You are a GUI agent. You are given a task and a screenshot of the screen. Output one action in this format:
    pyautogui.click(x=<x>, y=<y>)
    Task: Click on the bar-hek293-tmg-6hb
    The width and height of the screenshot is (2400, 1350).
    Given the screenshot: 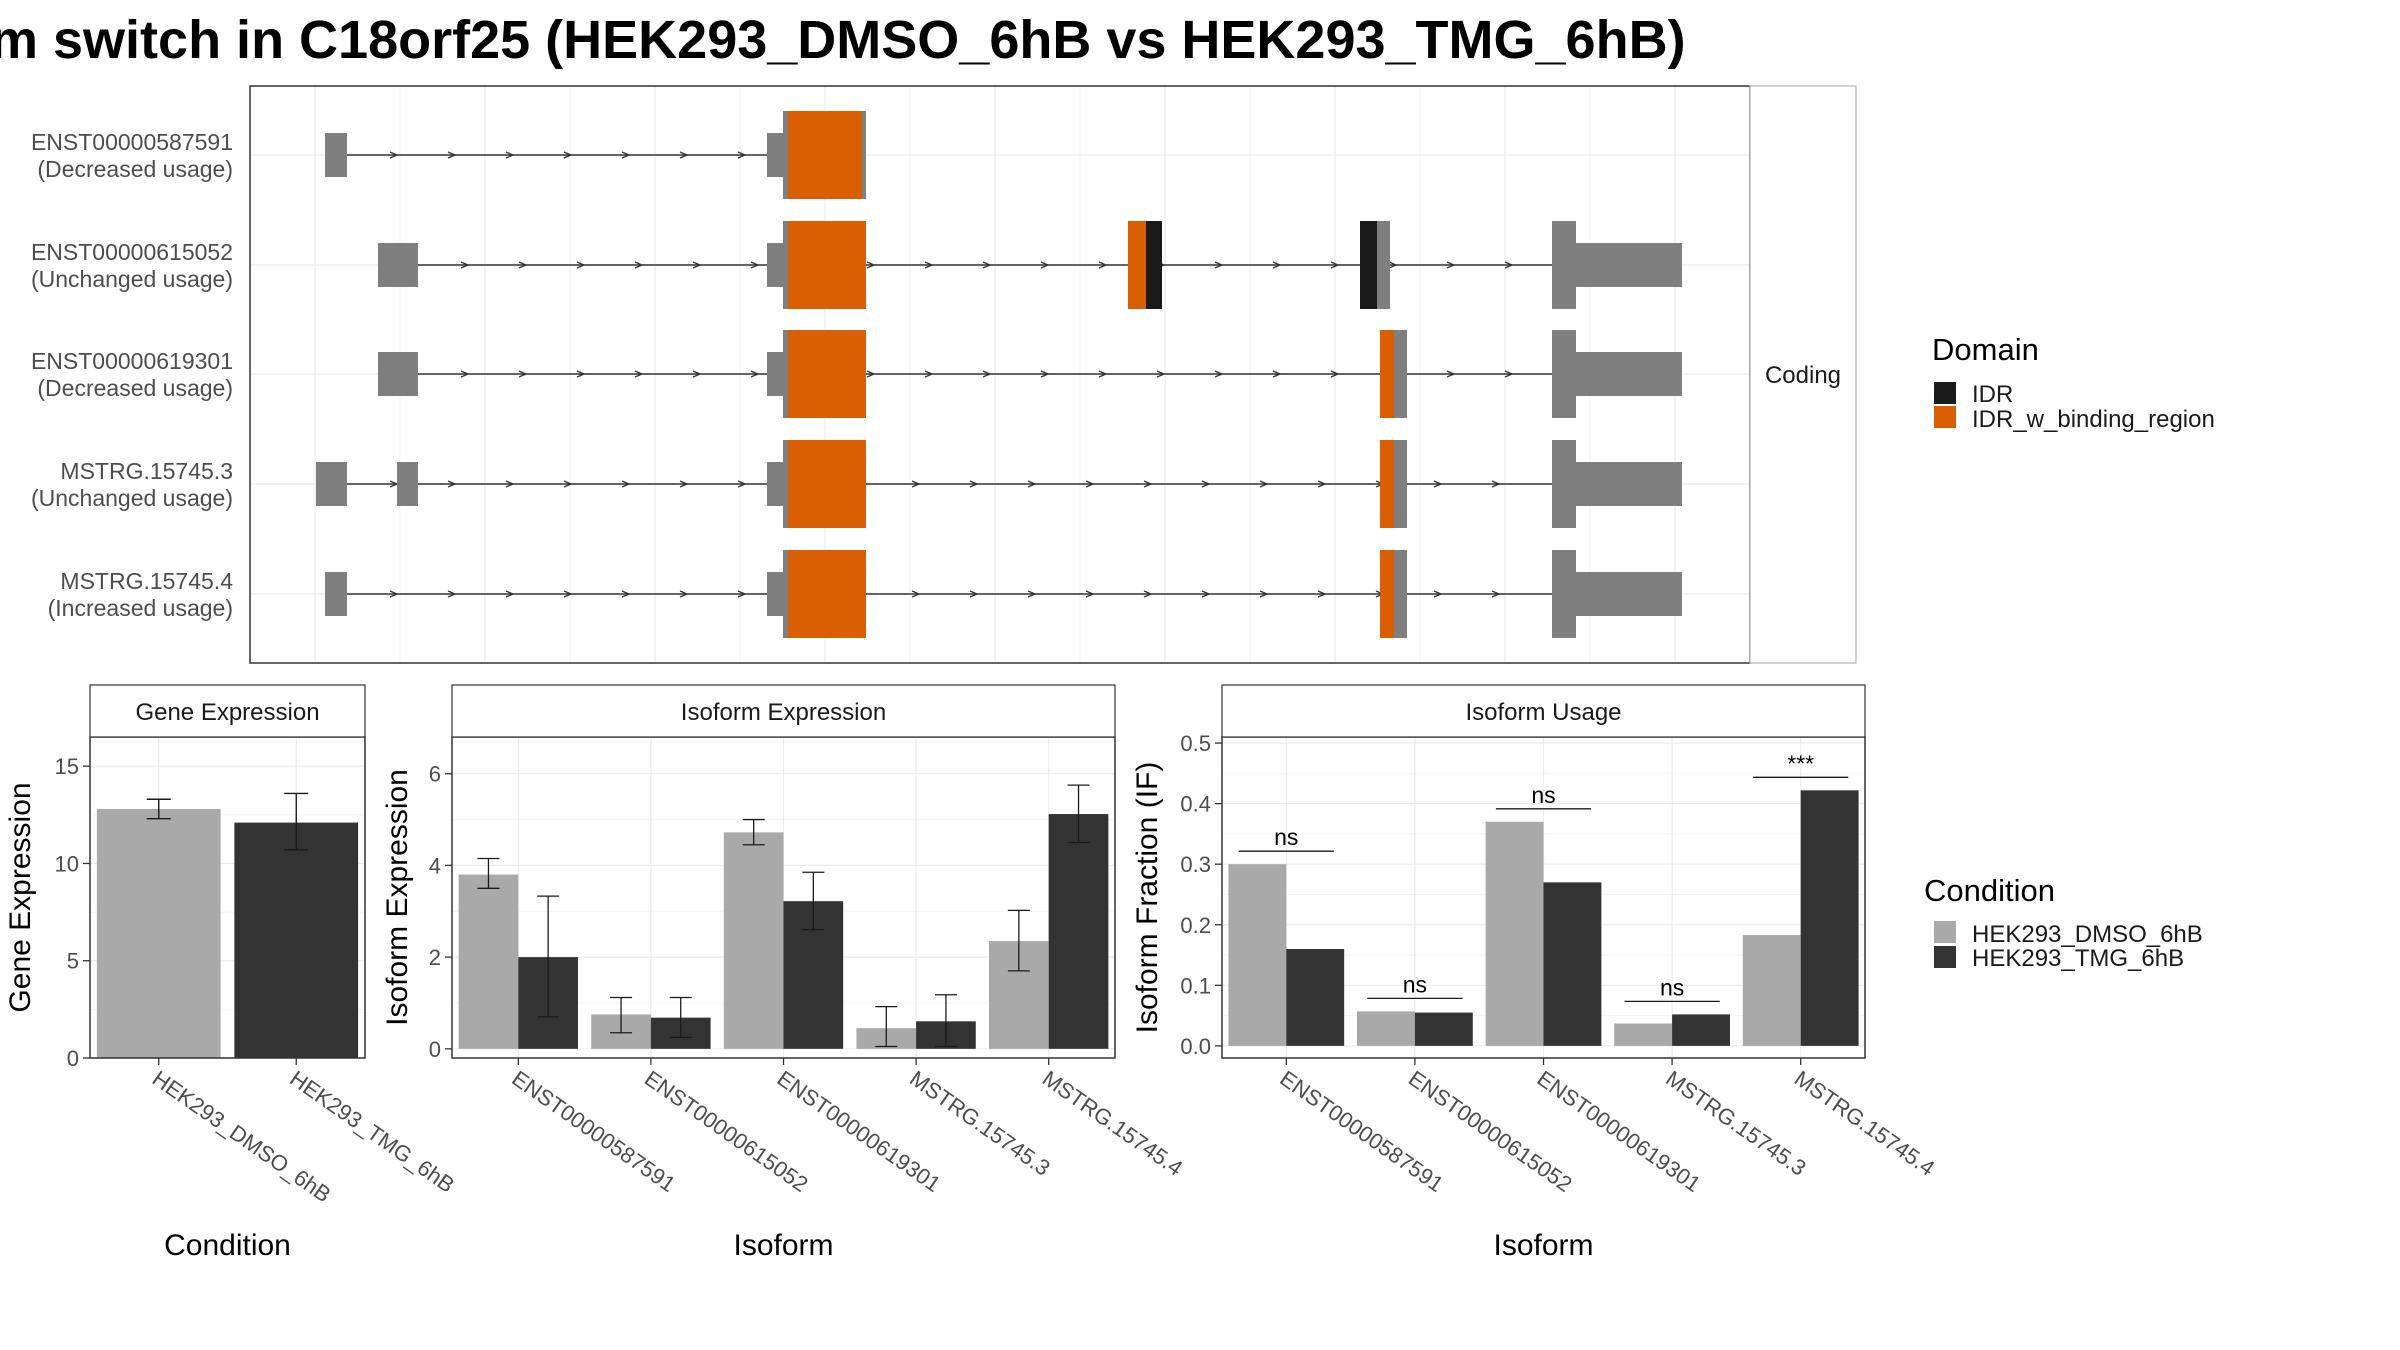 What is the action you would take?
    pyautogui.click(x=296, y=940)
    